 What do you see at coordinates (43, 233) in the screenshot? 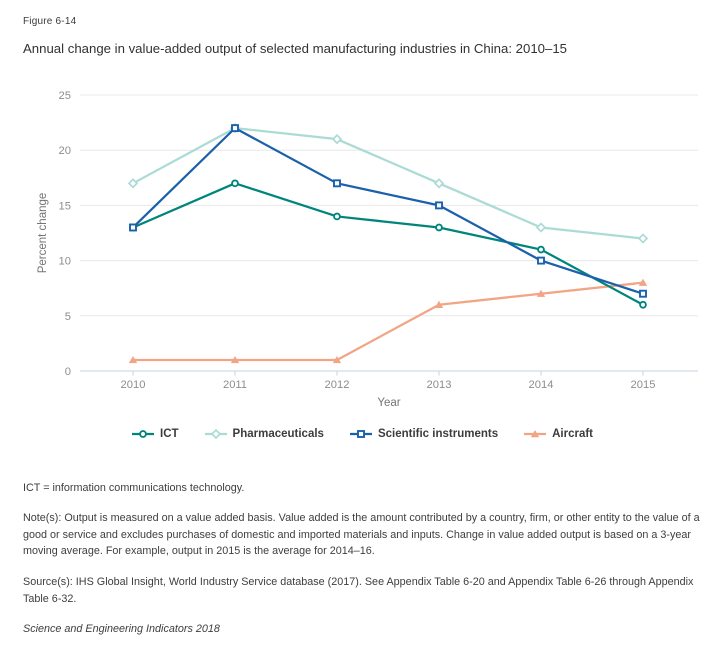
I see `y-axis-title: Percent change` at bounding box center [43, 233].